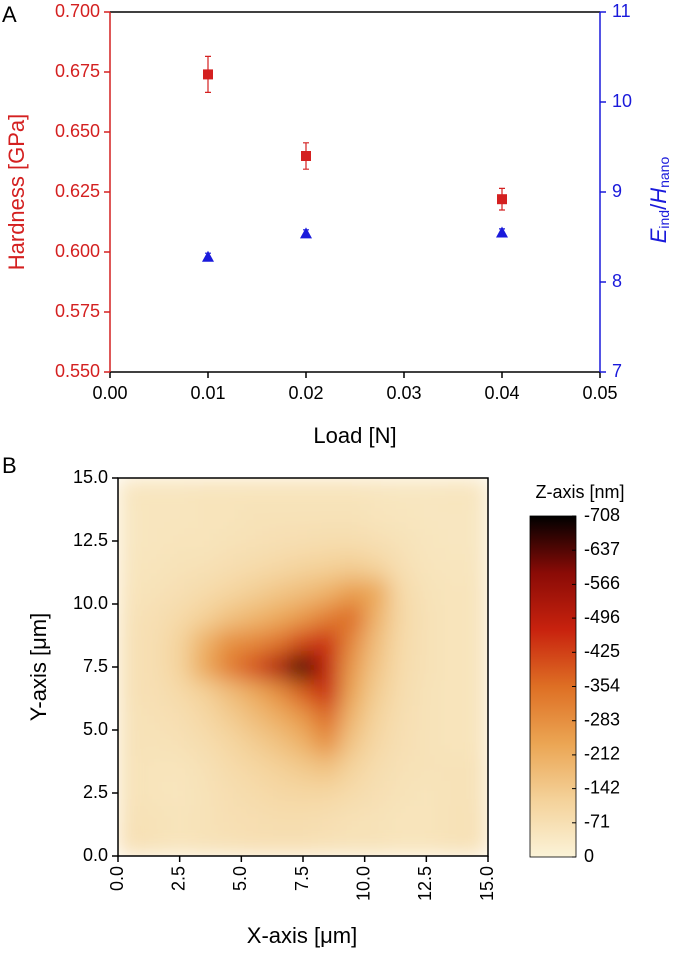  What do you see at coordinates (90, 477) in the screenshot?
I see `y-tick-label: 15.0` at bounding box center [90, 477].